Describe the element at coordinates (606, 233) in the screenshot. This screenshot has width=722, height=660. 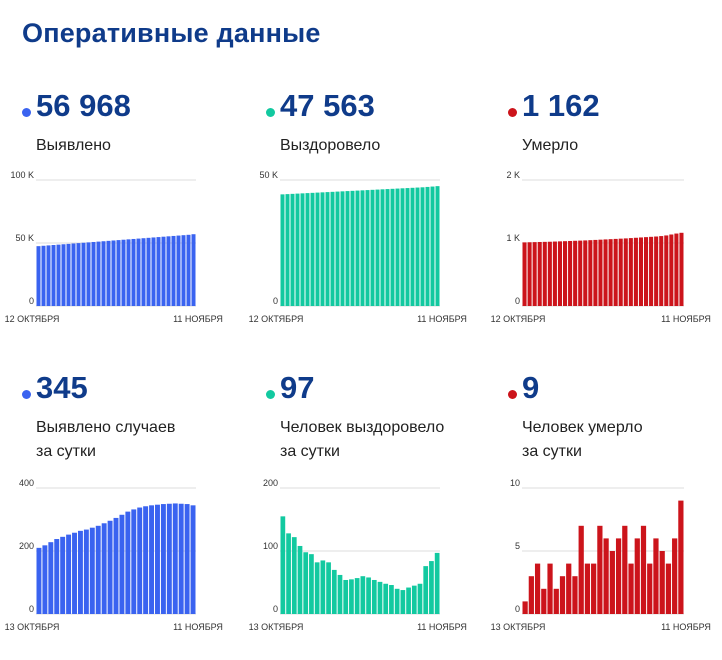
I see `stat-panel-died: 1 162 Умерло 0 1 K 2 K 12 ОКТЯБРЯ 11 НОЯБРЯ` at that location.